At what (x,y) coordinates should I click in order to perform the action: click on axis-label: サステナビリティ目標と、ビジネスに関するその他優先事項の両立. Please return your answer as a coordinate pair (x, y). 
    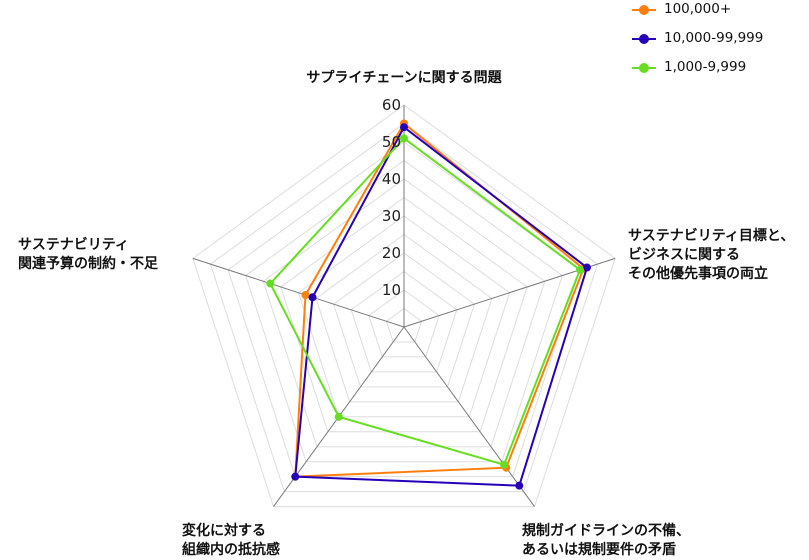
    Looking at the image, I should click on (711, 254).